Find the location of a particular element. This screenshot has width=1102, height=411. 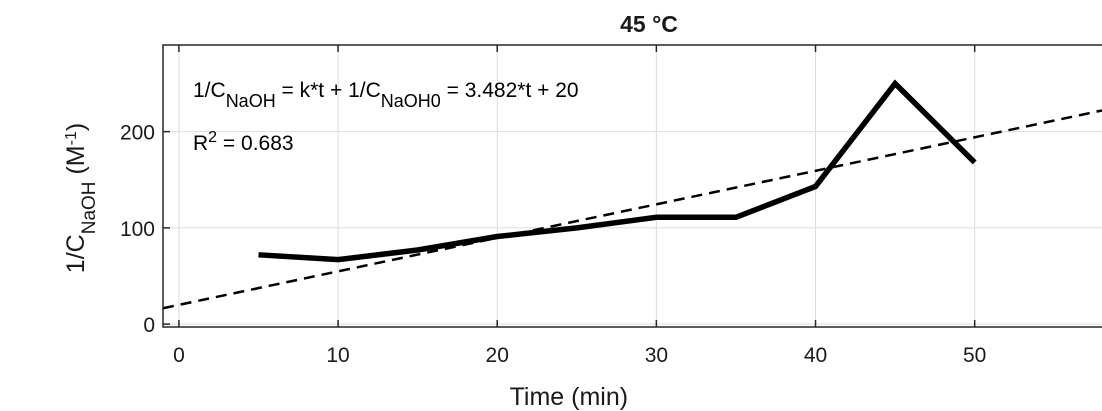

y-tick-label: 0 is located at coordinates (149, 325).